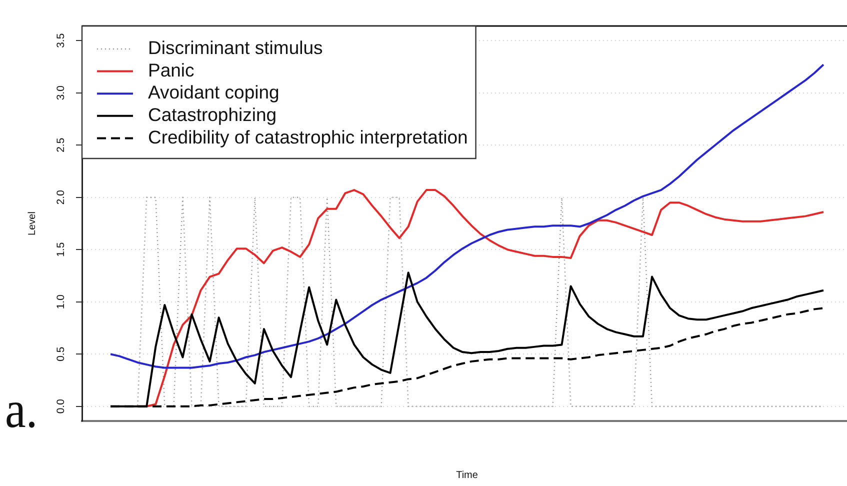  I want to click on y-tick-label: 0.5, so click(60, 354).